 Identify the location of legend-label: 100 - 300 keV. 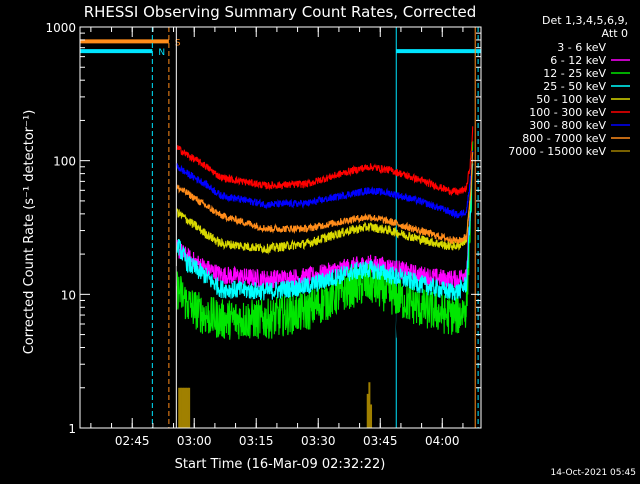
(567, 112).